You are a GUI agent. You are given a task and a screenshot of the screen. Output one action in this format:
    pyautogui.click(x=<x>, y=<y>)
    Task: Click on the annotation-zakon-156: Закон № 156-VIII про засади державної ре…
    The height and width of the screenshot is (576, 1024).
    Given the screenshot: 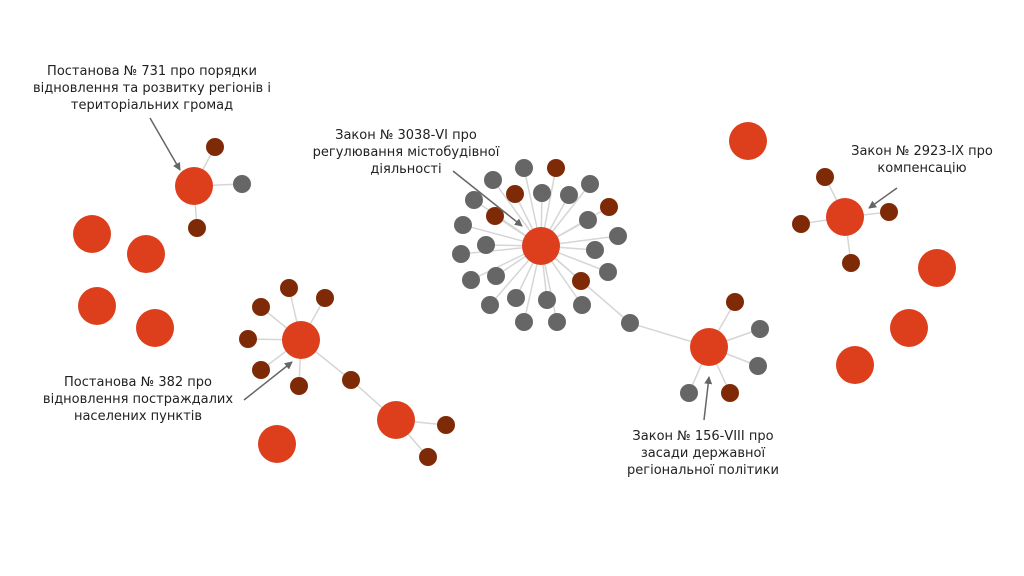 What is the action you would take?
    pyautogui.click(x=703, y=453)
    